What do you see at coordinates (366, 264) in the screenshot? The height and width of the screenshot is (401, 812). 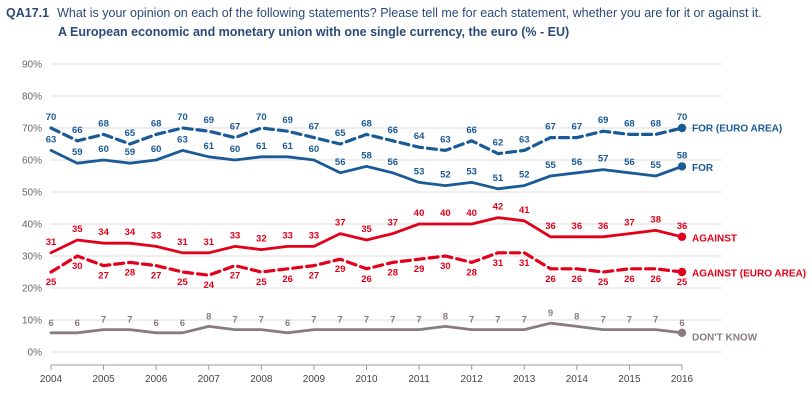 I see `series-line-against-euro-area` at bounding box center [366, 264].